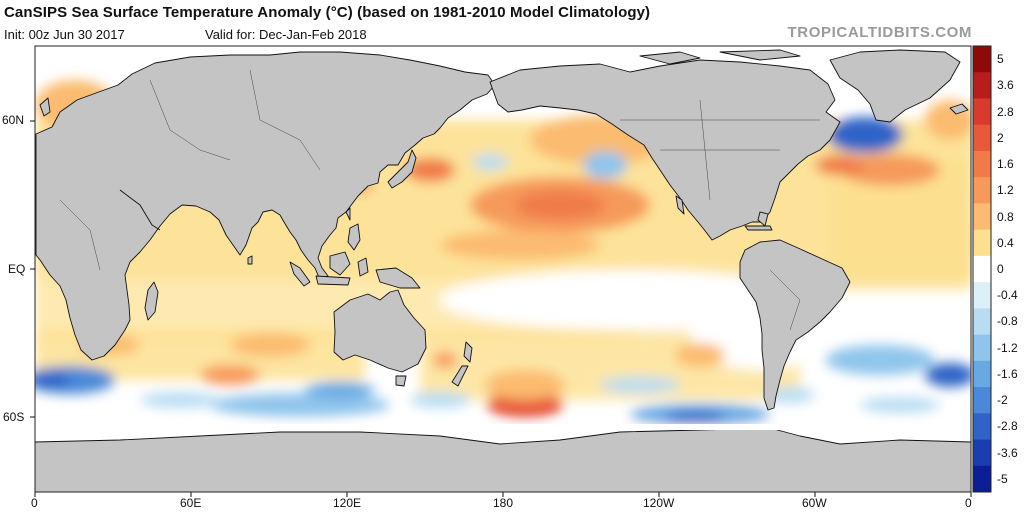  Describe the element at coordinates (1005, 85) in the screenshot. I see `colorbar-tick-label: 3.6` at that location.